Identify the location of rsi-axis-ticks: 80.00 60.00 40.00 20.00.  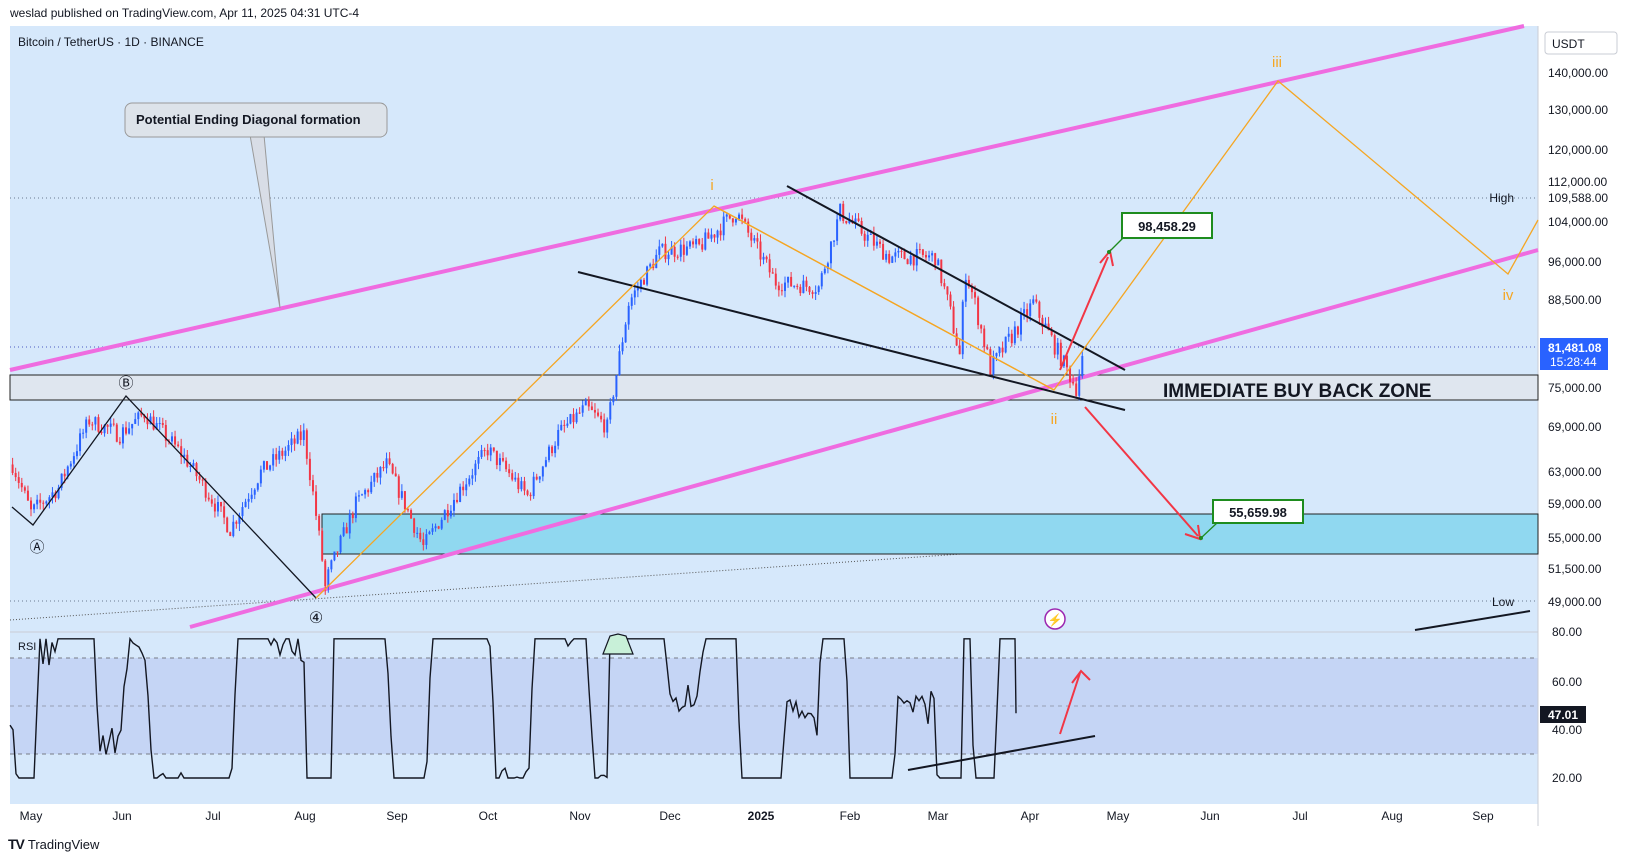
(1567, 705).